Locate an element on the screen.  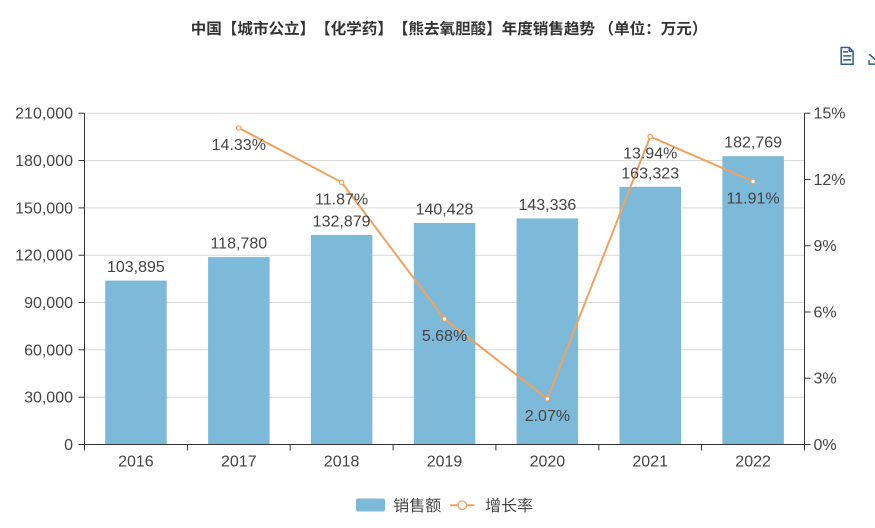
svg-text: 12% is located at coordinates (830, 180).